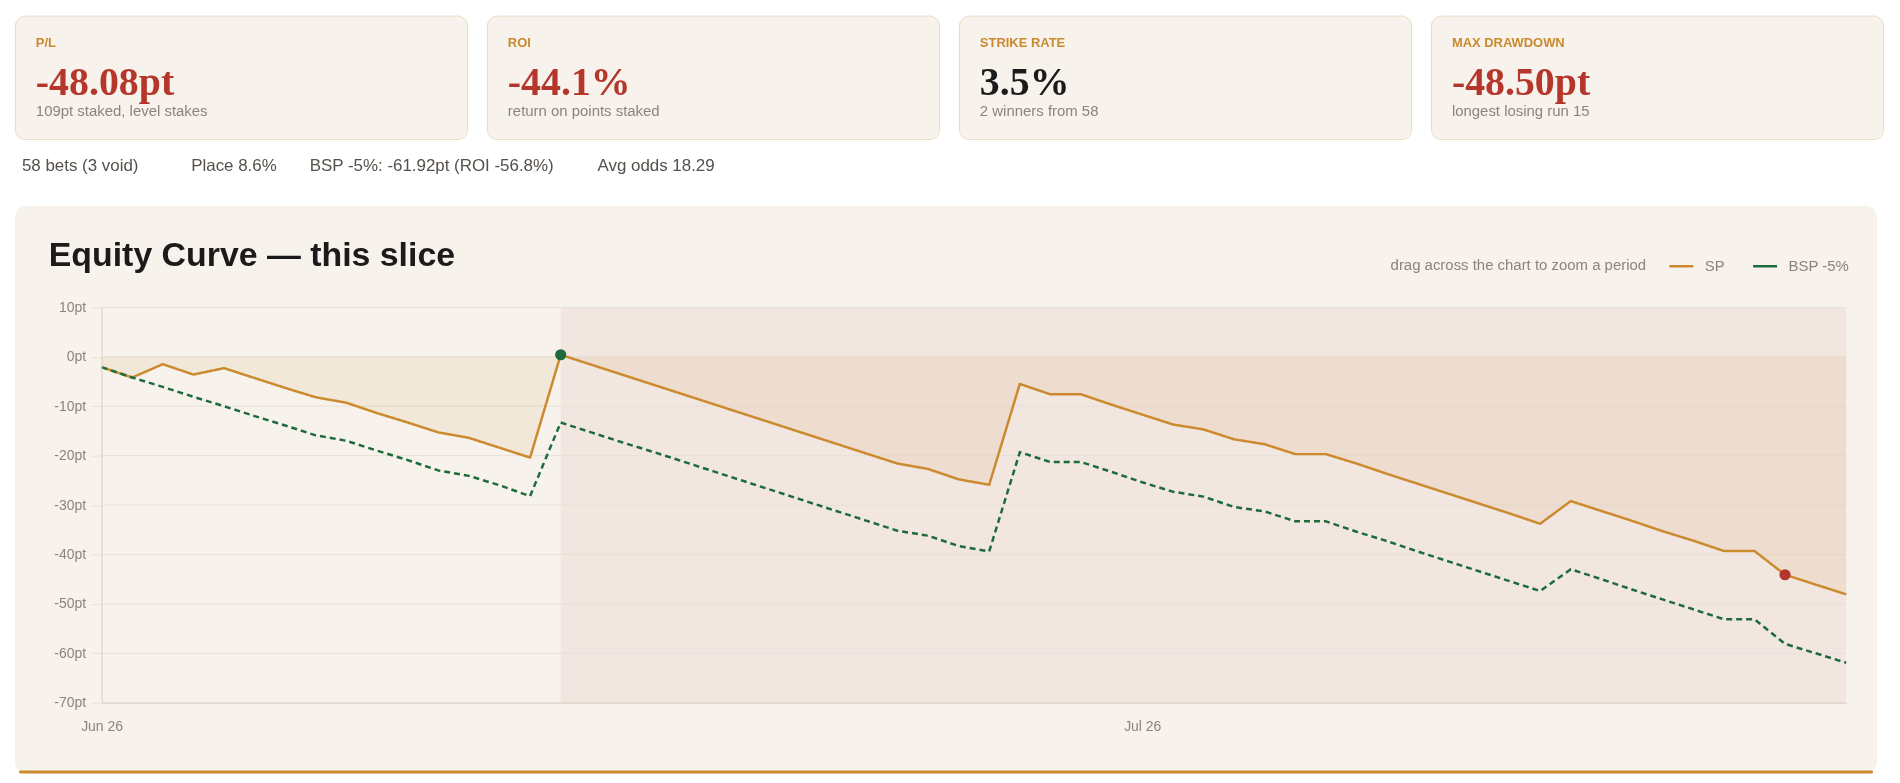  What do you see at coordinates (1818, 266) in the screenshot?
I see `legend-label: BSP -5%` at bounding box center [1818, 266].